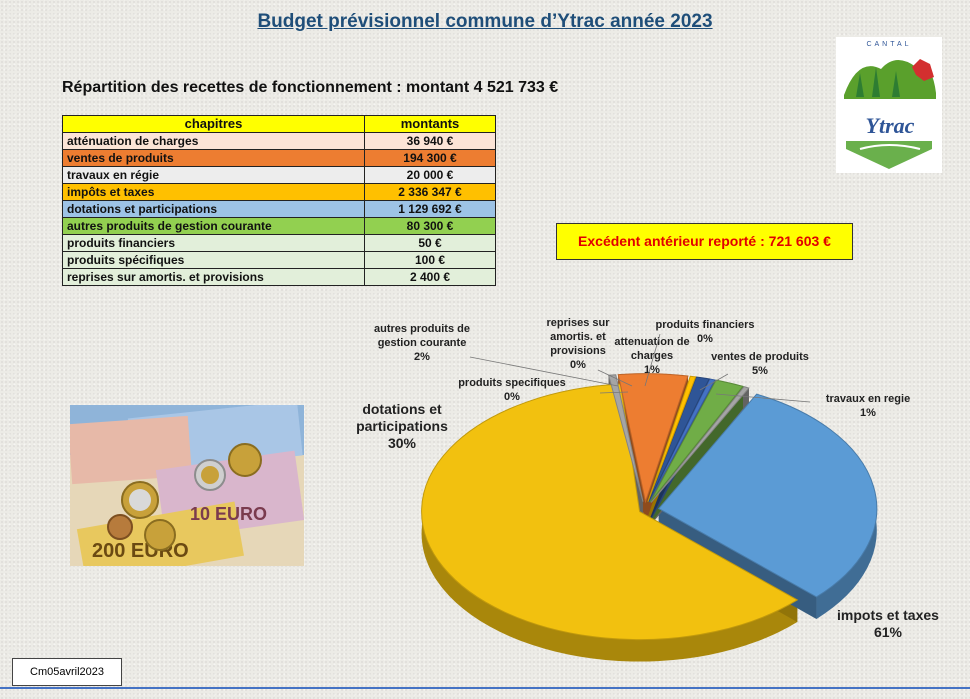  What do you see at coordinates (213, 175) in the screenshot?
I see `chapitre-cell: travaux en régie` at bounding box center [213, 175].